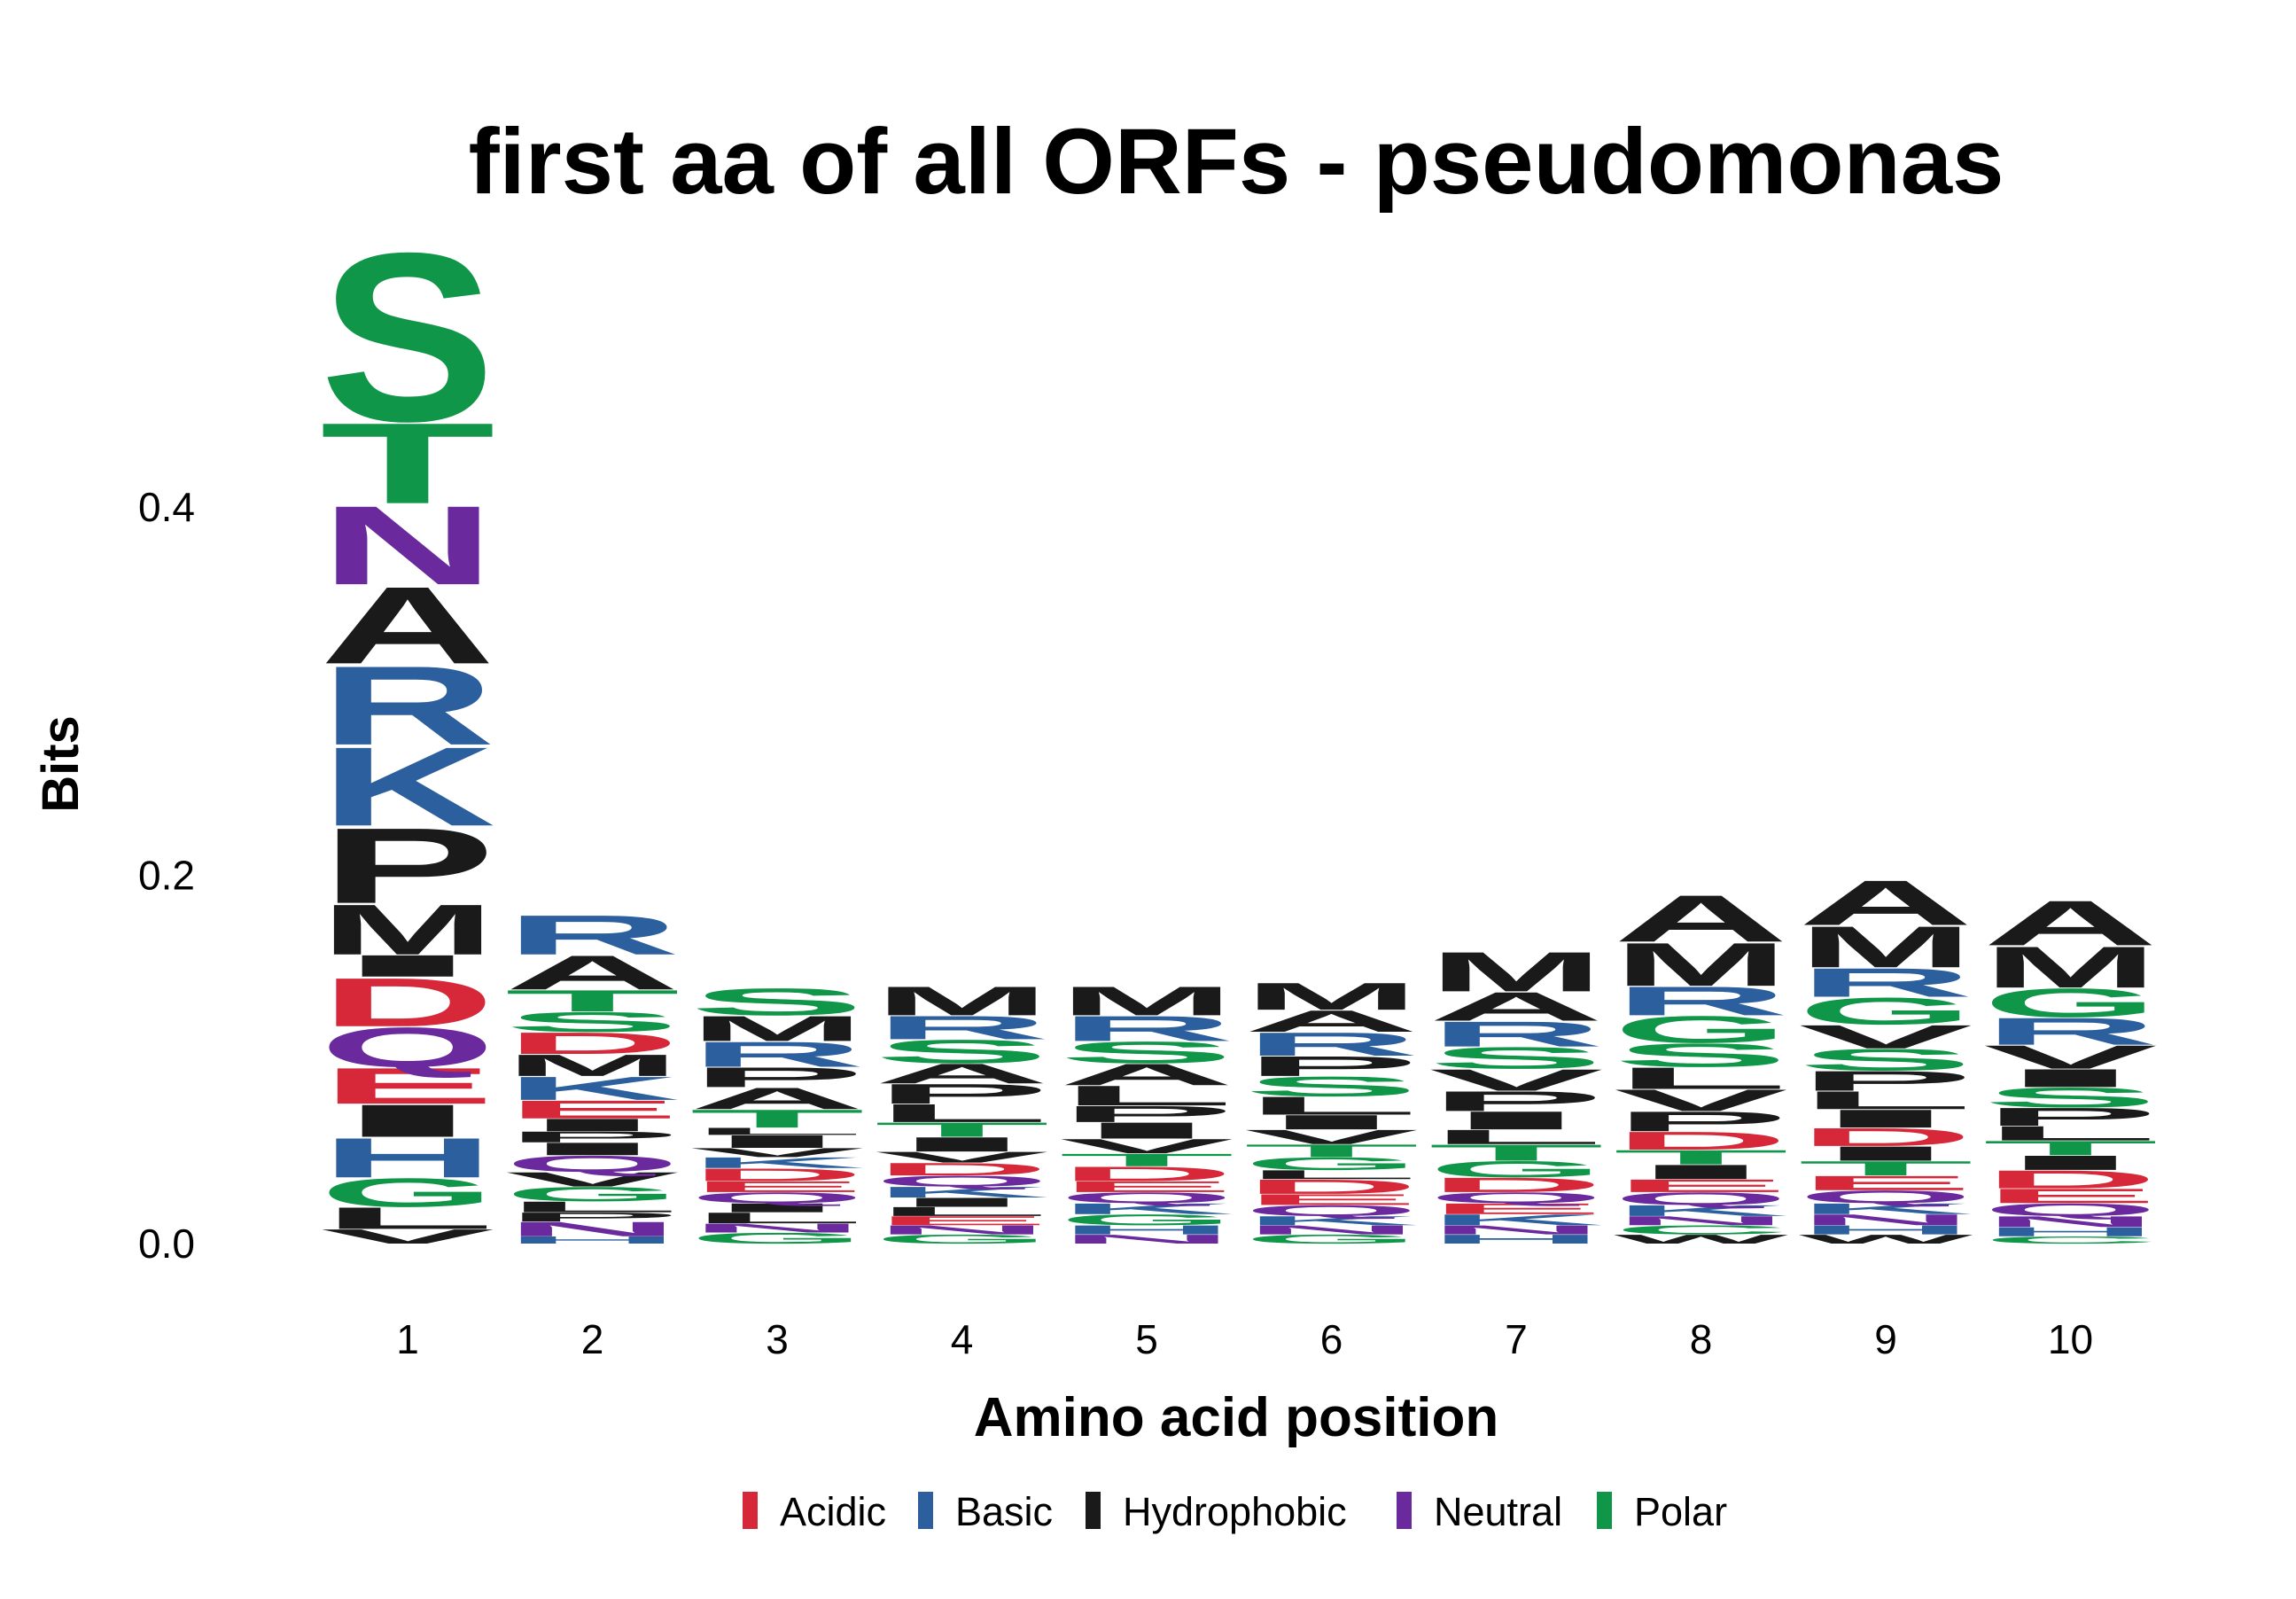  I want to click on legend-item-hydrophobic: Hydrophobic, so click(1216, 1511).